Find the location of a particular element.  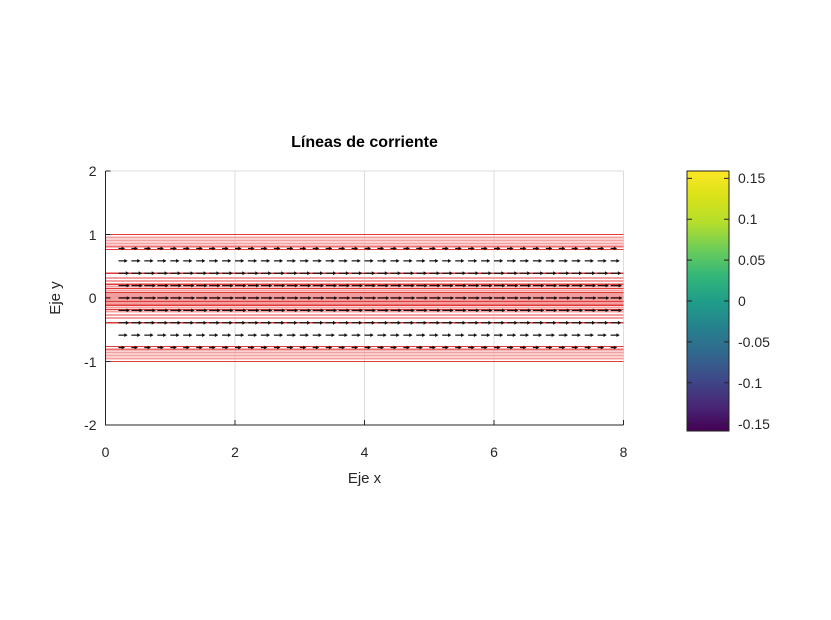

quiver-arrows is located at coordinates (370, 298).